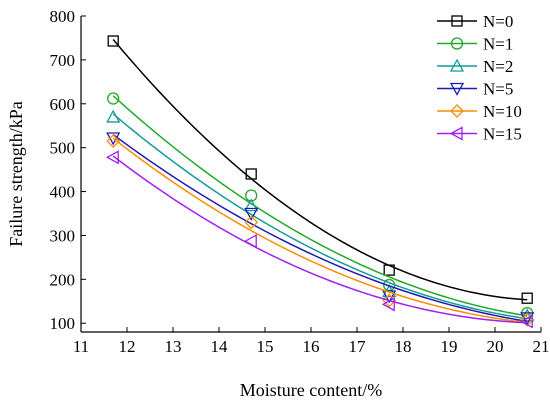  I want to click on legend-label: N=10, so click(502, 111).